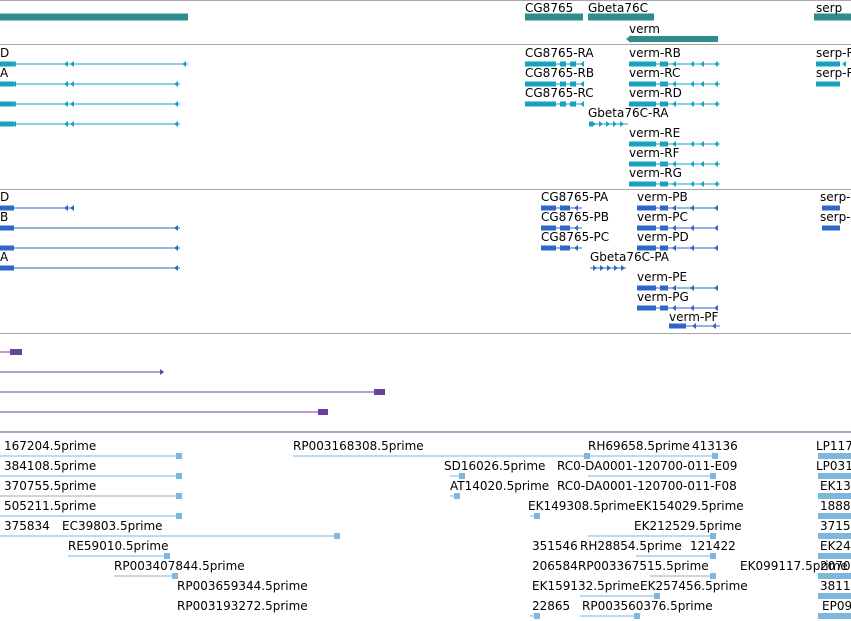 The image size is (851, 621). What do you see at coordinates (559, 93) in the screenshot?
I see `transcripts-label: CG8765-RC` at bounding box center [559, 93].